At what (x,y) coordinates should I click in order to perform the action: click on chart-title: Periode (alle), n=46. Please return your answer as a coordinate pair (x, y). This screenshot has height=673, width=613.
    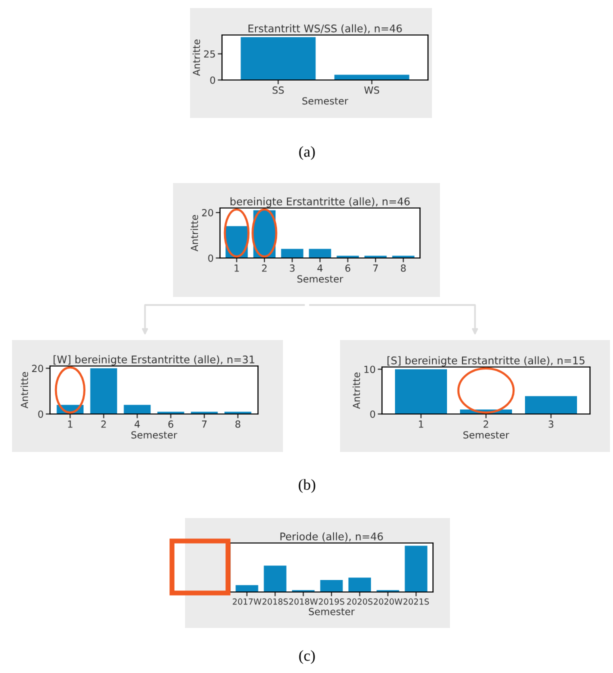
    Looking at the image, I should click on (331, 537).